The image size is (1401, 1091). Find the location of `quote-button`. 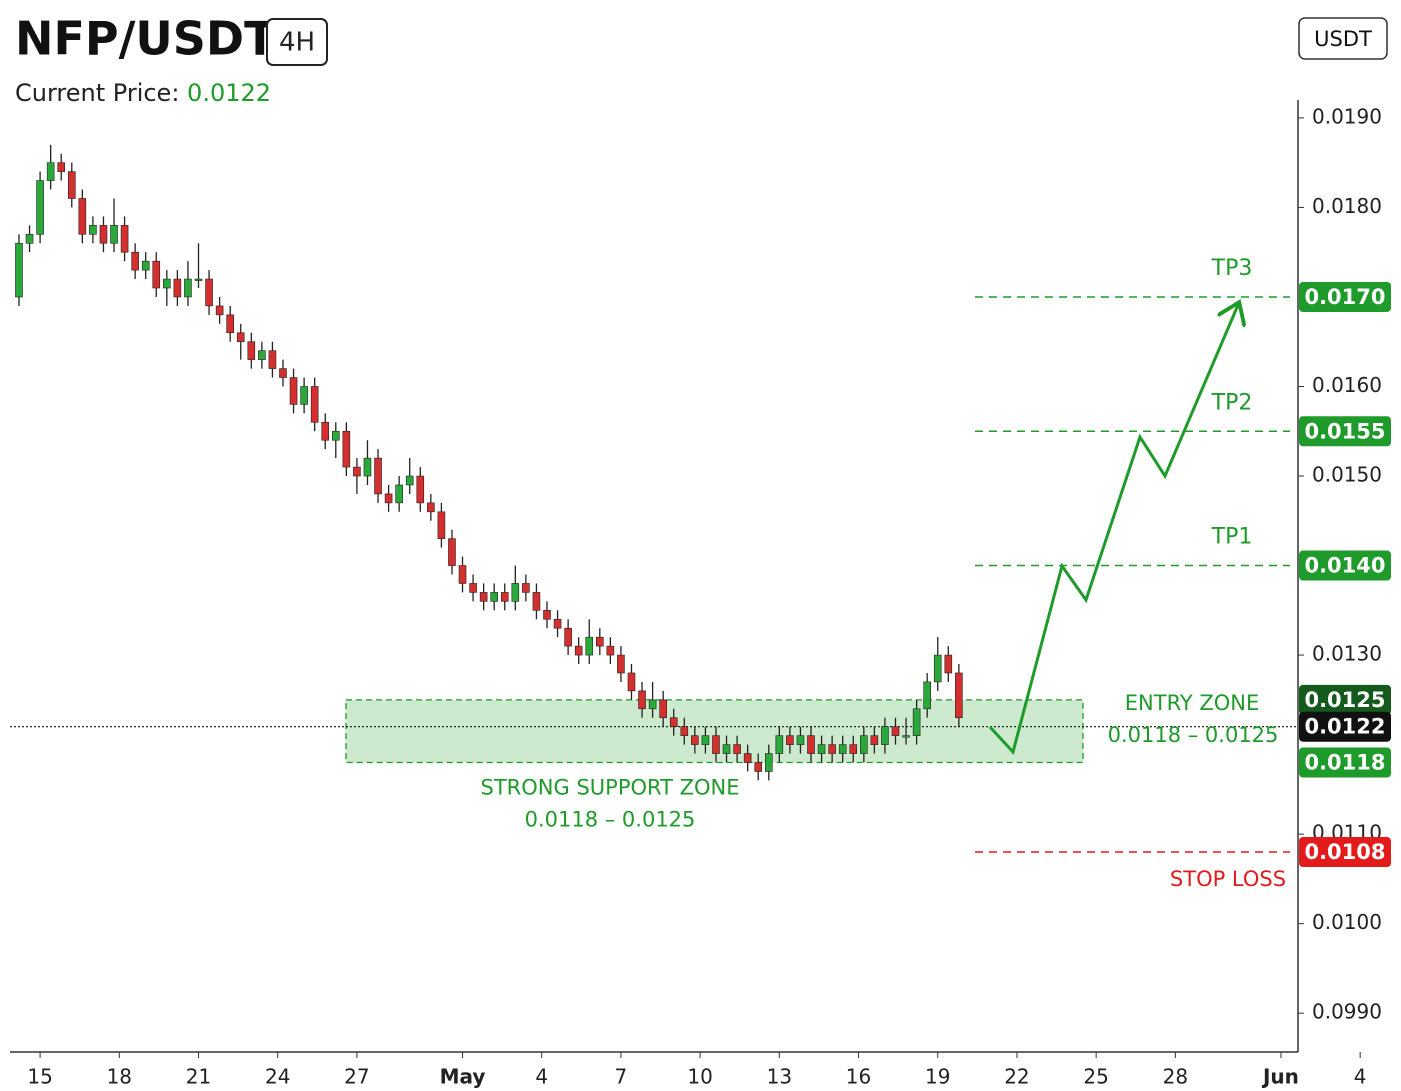

quote-button is located at coordinates (1343, 38).